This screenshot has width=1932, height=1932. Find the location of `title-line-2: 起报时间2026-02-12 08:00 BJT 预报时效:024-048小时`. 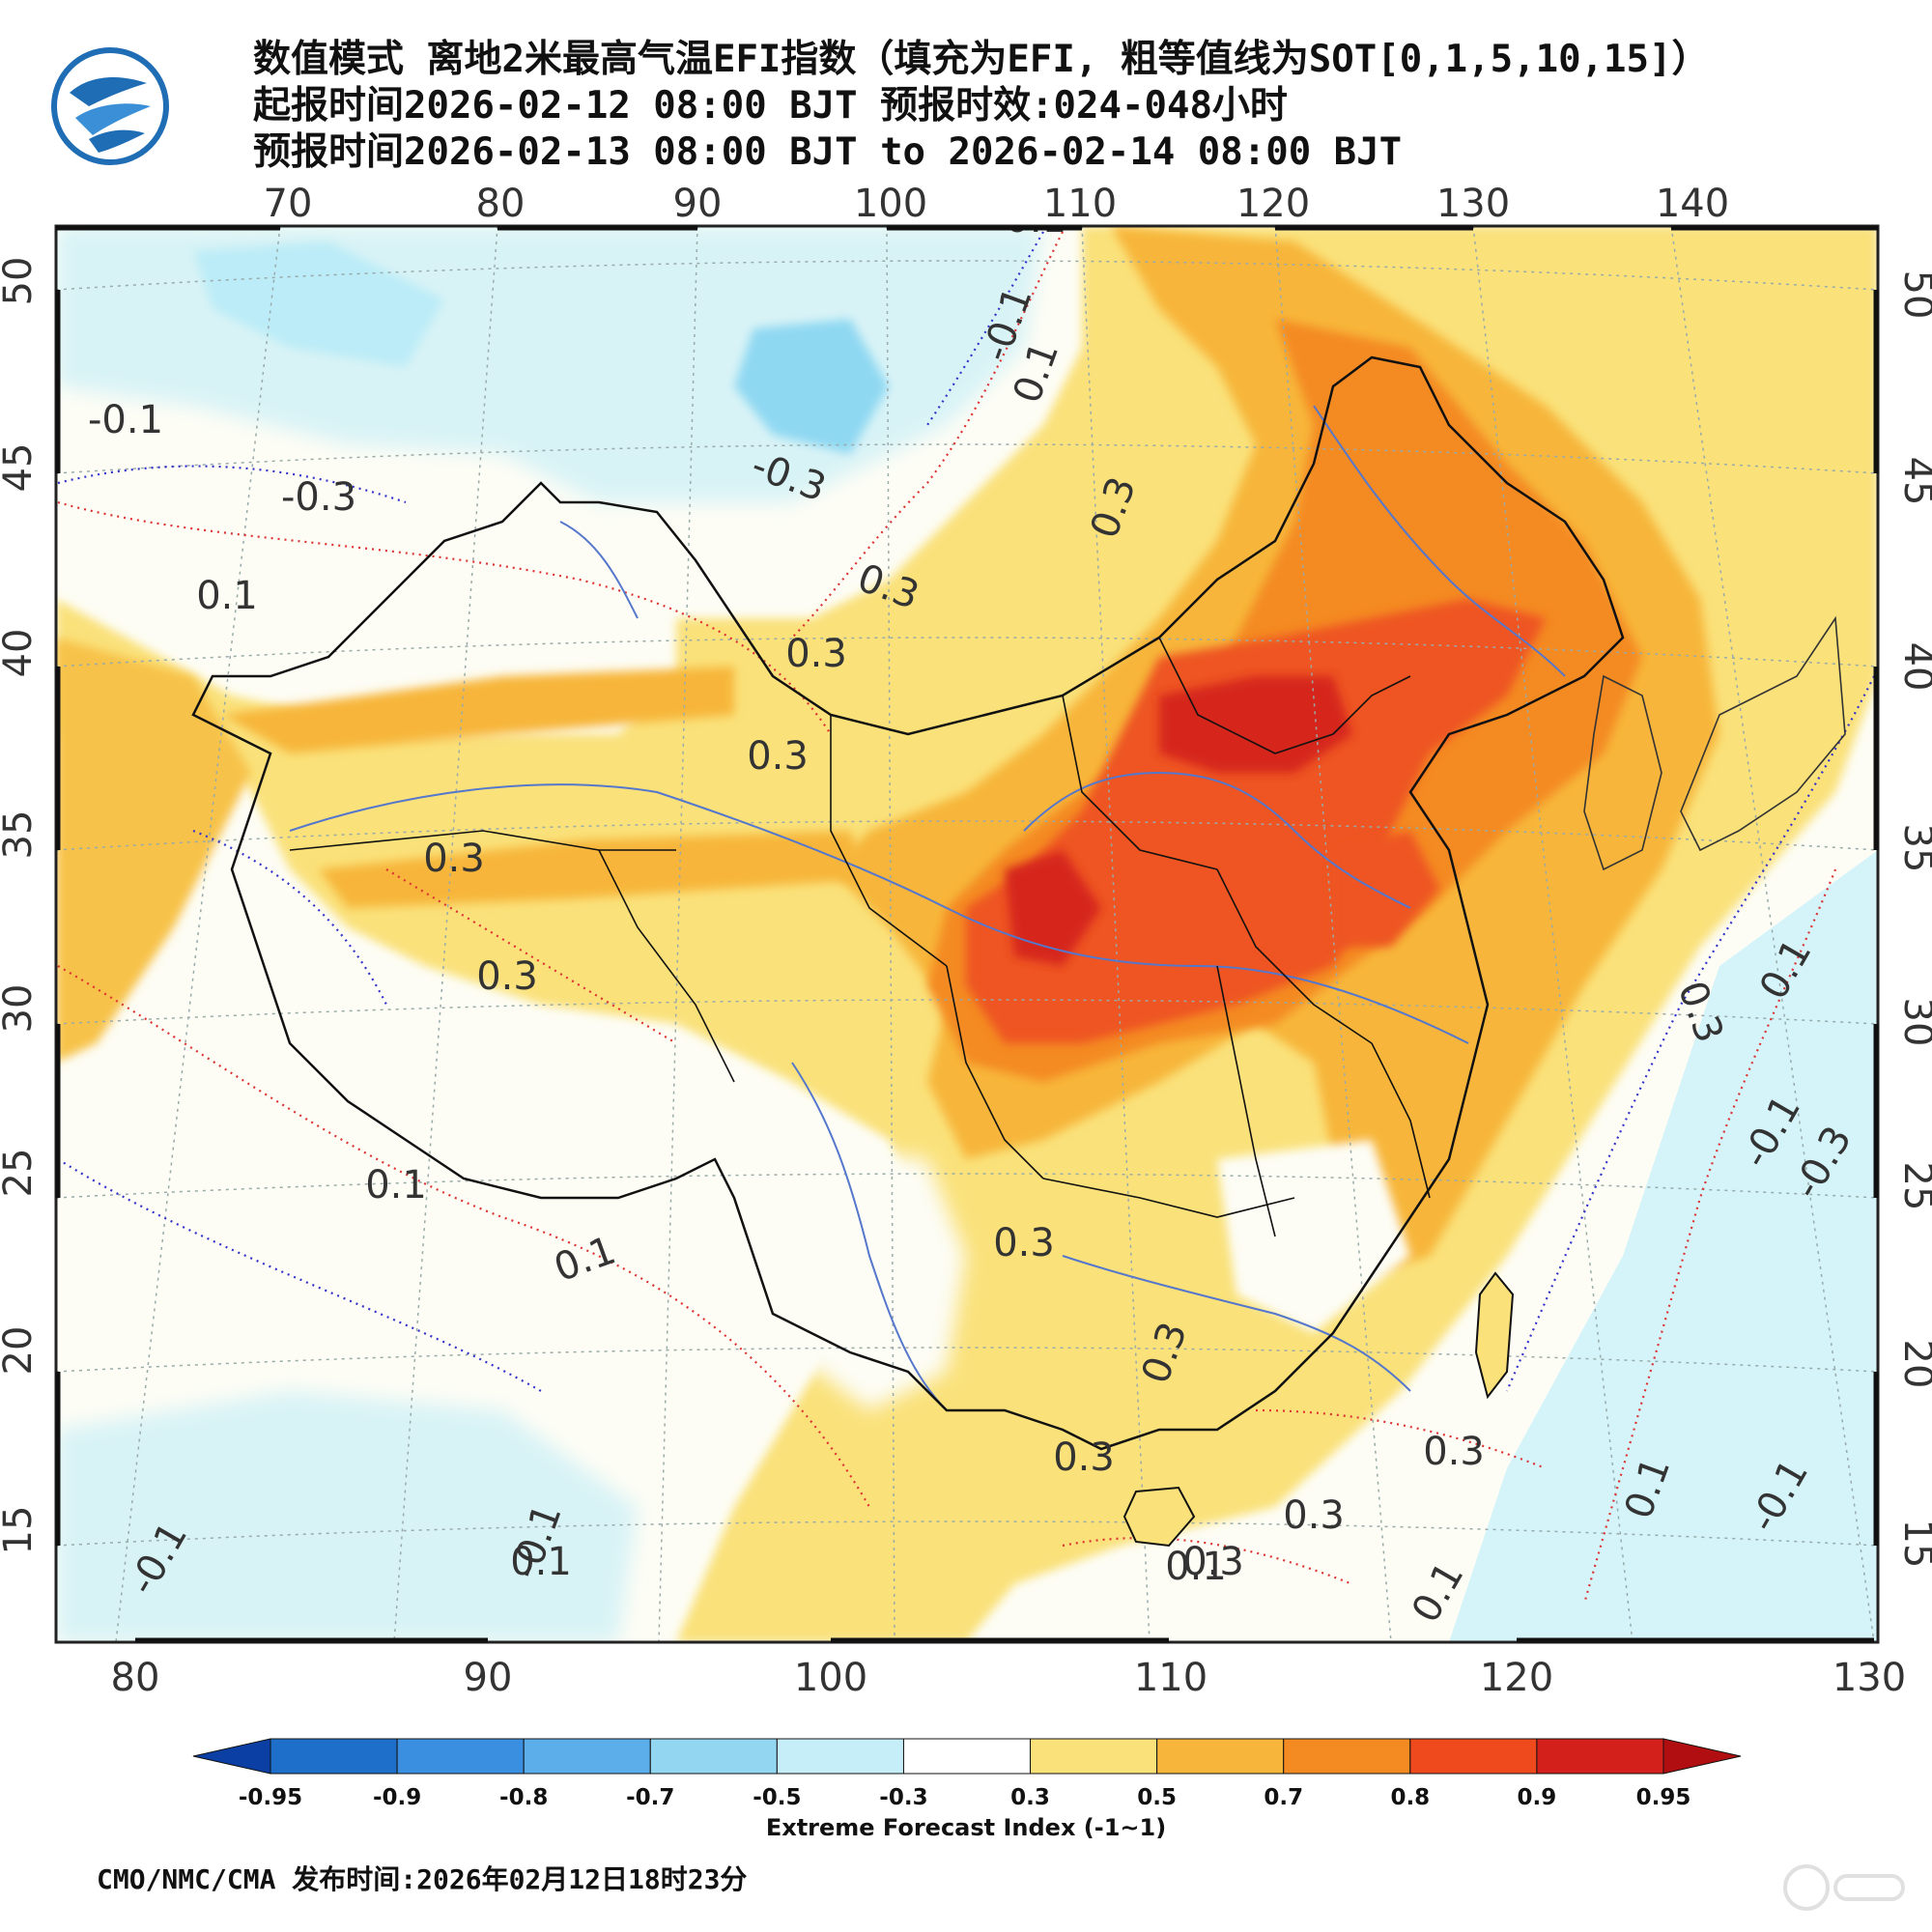

title-line-2: 起报时间2026-02-12 08:00 BJT 预报时效:024-048小时 is located at coordinates (770, 106).